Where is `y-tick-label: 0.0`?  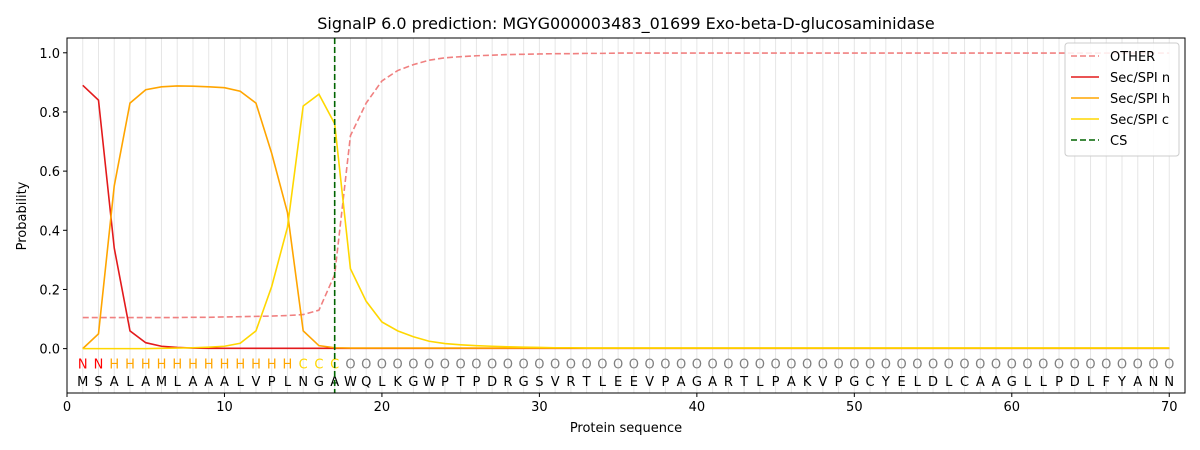 y-tick-label: 0.0 is located at coordinates (49, 350).